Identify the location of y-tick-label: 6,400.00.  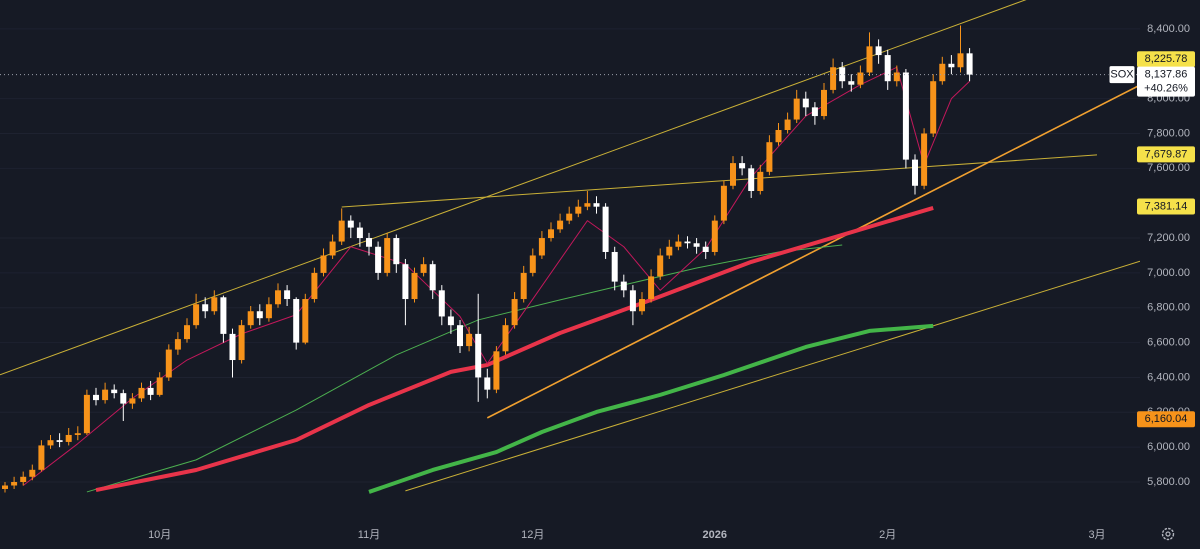
(1168, 377).